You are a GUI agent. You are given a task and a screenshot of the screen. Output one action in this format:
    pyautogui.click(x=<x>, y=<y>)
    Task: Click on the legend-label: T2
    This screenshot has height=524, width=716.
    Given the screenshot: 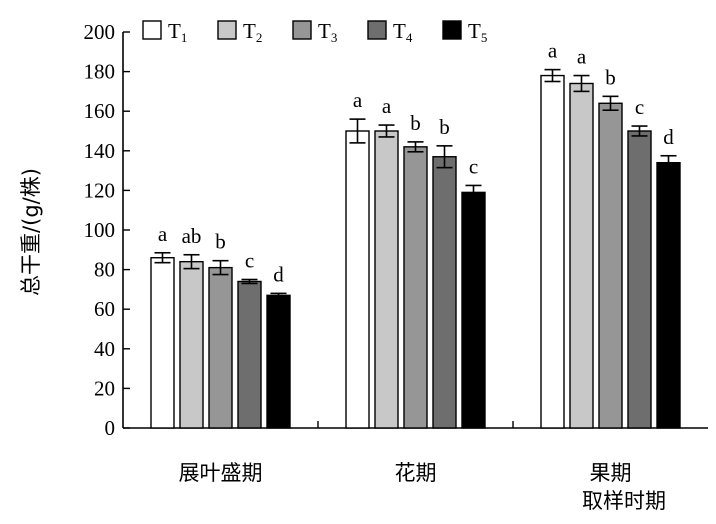 What is the action you would take?
    pyautogui.click(x=252, y=32)
    